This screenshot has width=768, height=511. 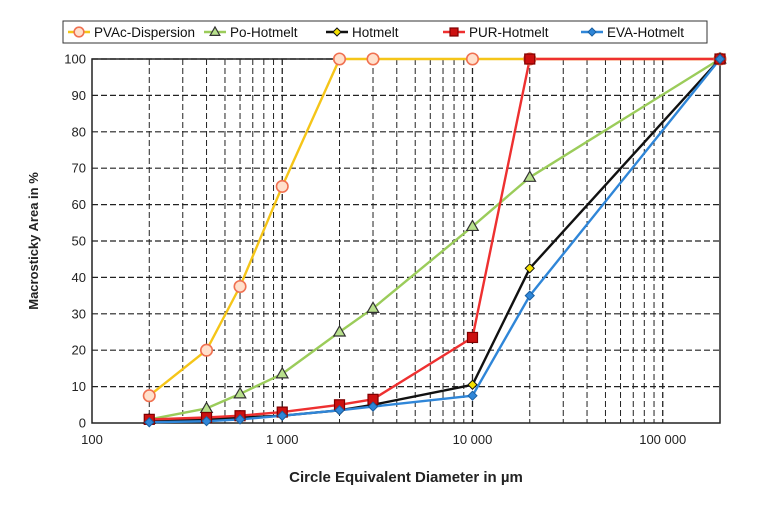 I want to click on y-tick-label: 30, so click(x=79, y=313).